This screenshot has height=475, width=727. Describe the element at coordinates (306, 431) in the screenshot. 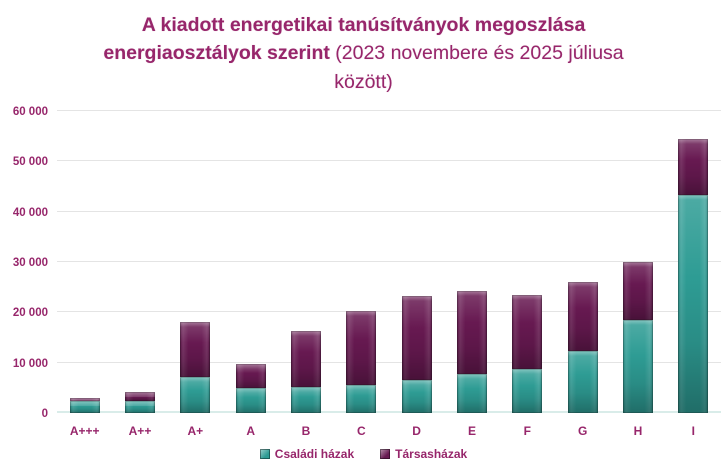

I see `x-tick-label-b: B` at that location.